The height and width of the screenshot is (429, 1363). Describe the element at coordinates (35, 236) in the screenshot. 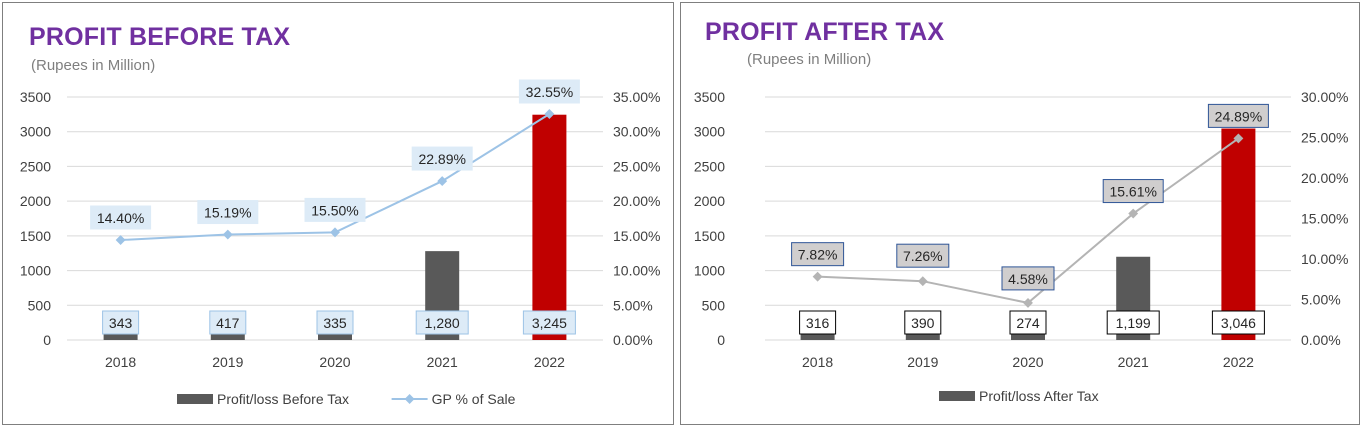

I see `y-axis-tick-label: 1500` at that location.